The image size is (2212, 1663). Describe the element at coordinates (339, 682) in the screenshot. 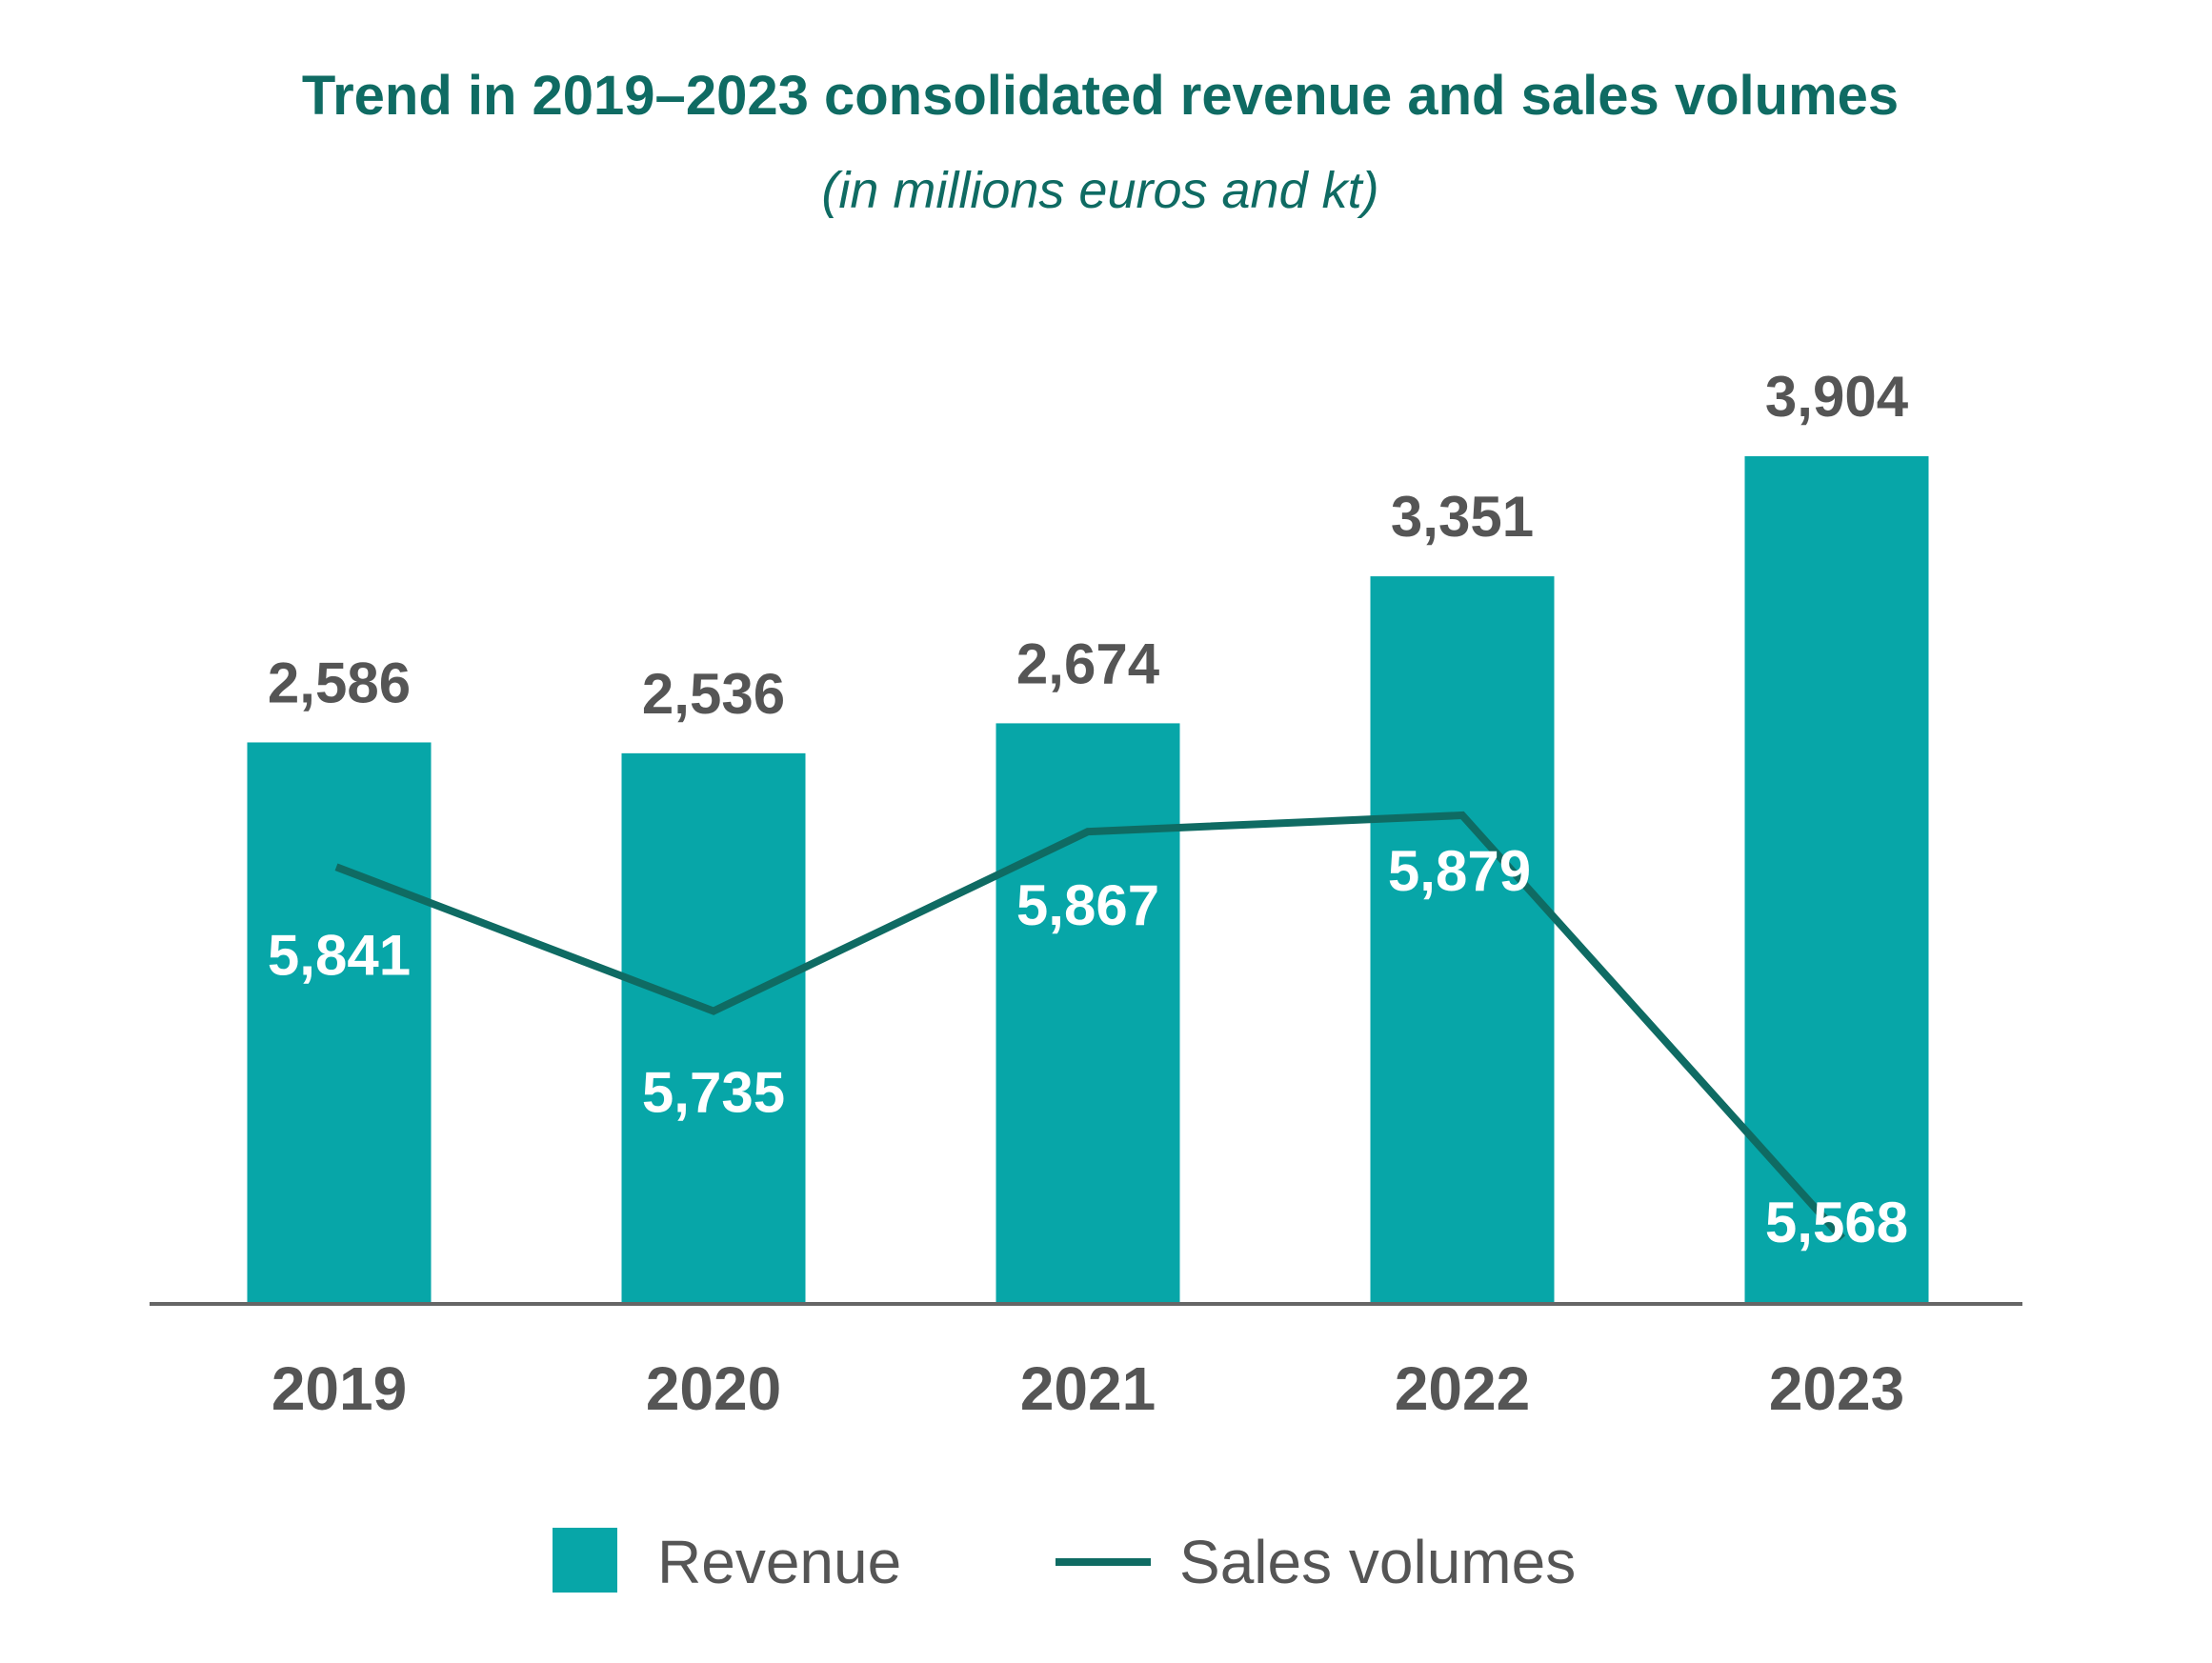

I see `revenue-value-label-2019: 2,586` at that location.